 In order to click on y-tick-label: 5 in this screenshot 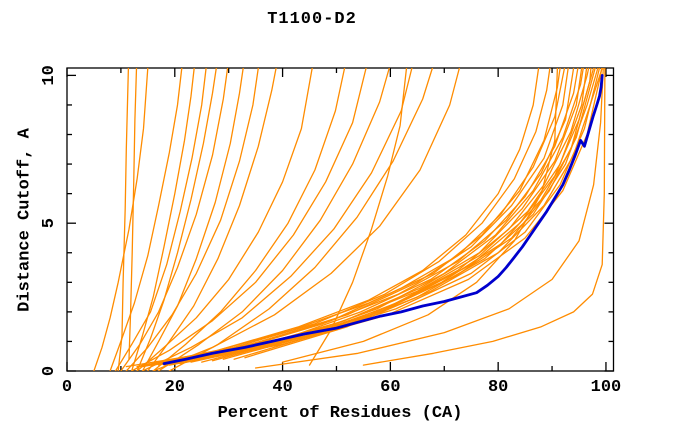, I will do `click(49, 223)`.